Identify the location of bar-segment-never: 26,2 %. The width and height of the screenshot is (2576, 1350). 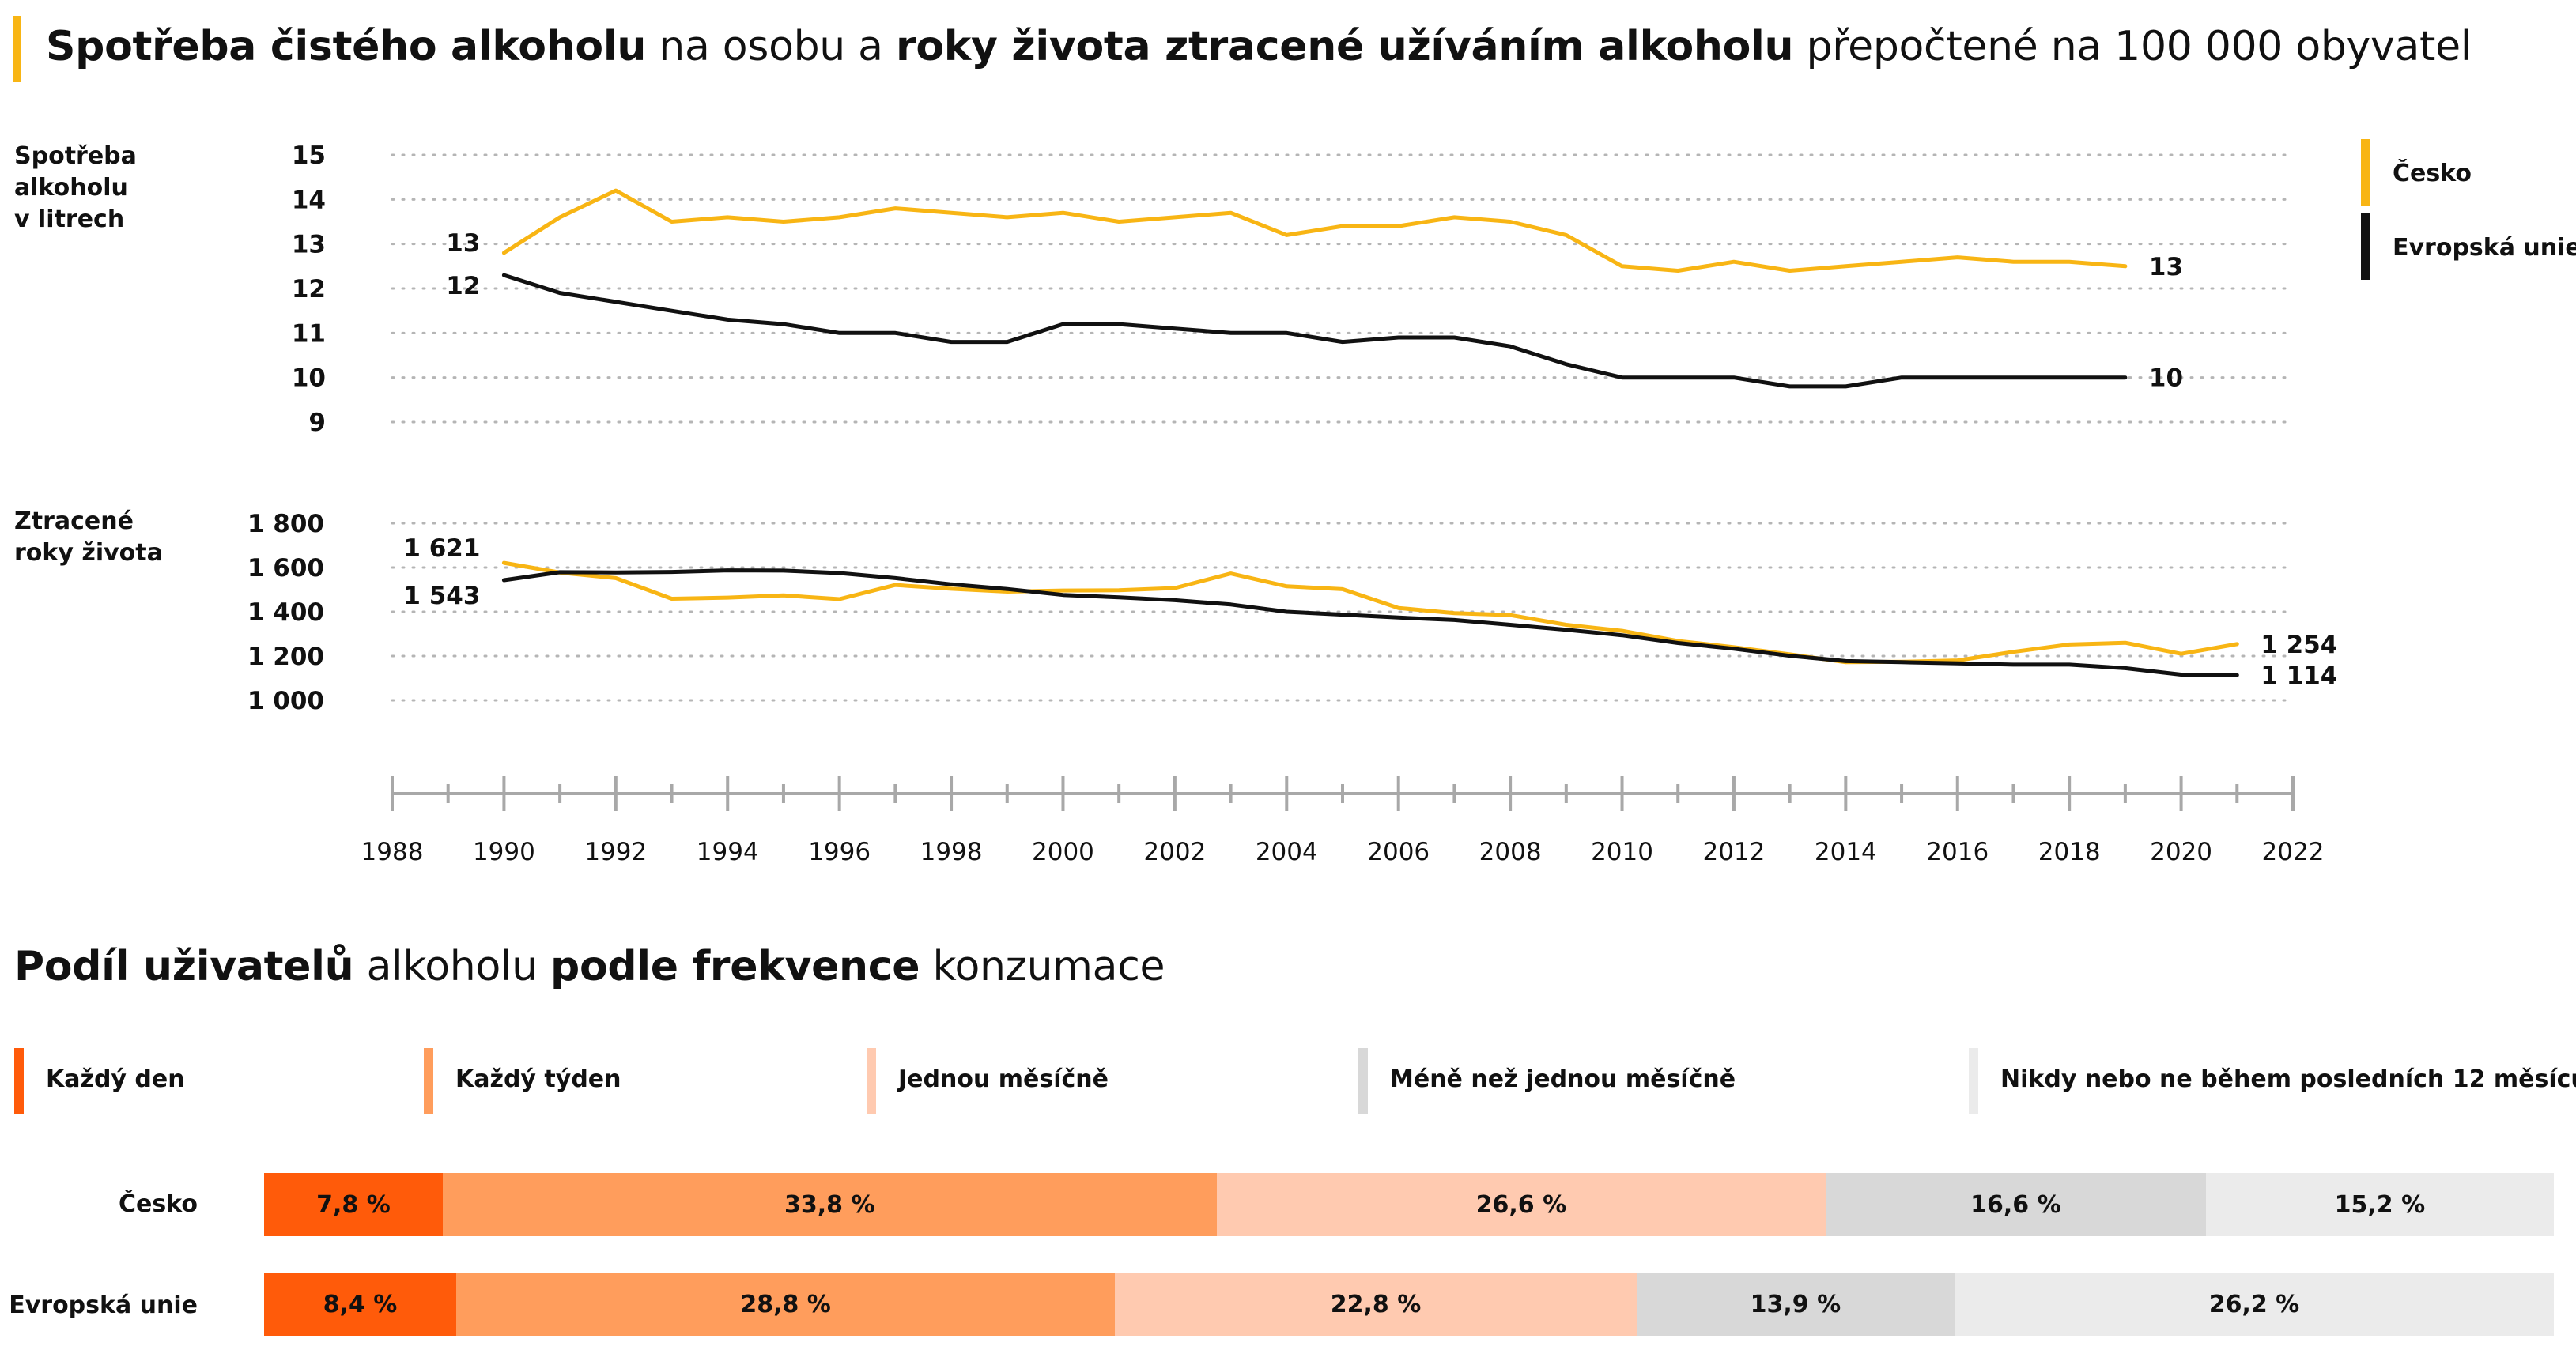
(2254, 1304).